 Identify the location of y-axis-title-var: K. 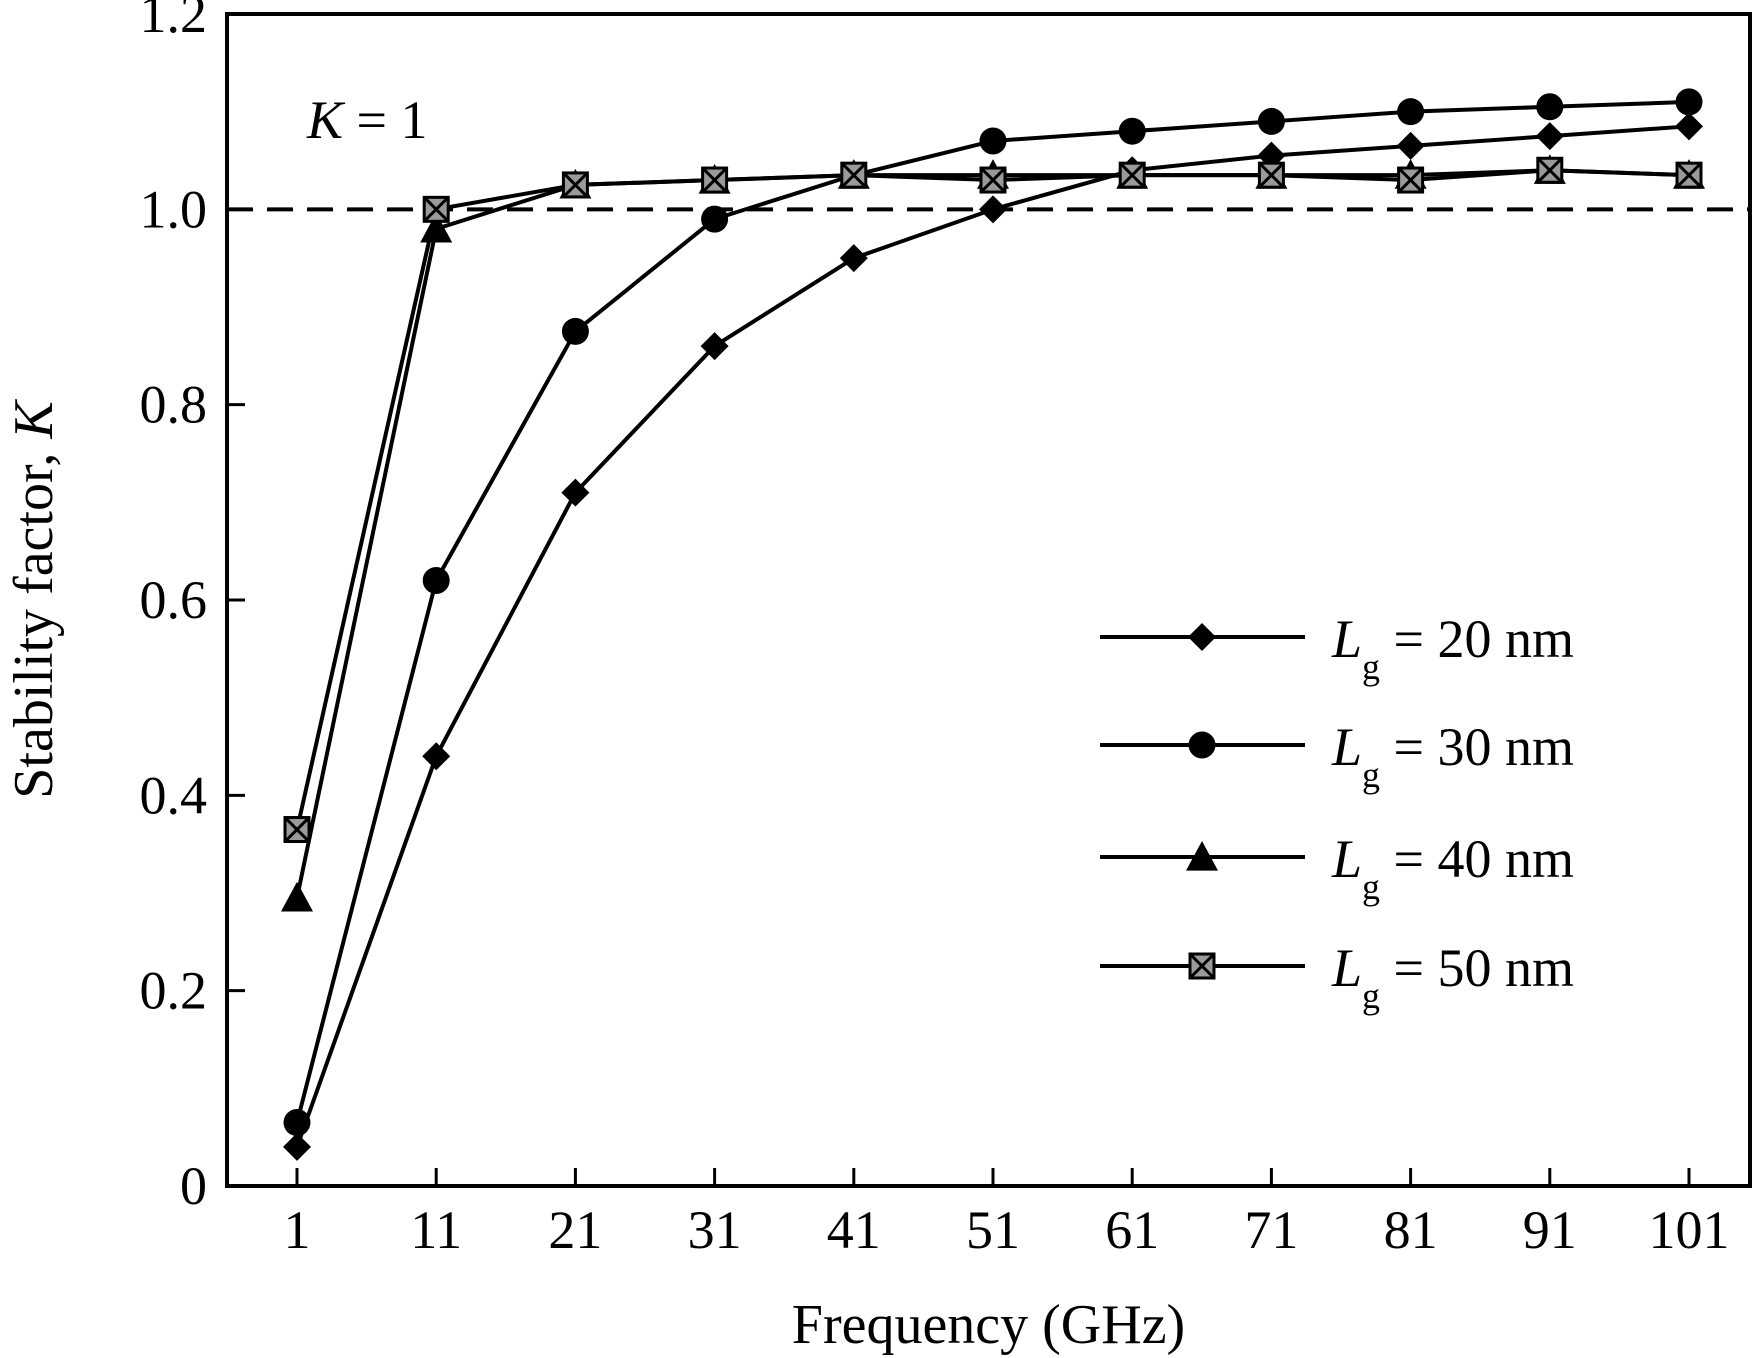
(34, 419).